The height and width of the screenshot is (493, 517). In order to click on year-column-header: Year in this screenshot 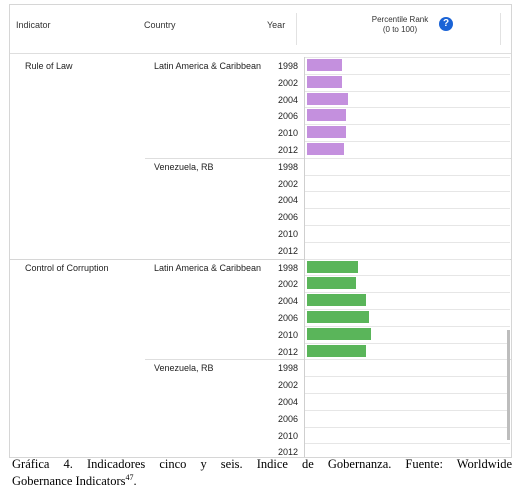, I will do `click(276, 25)`.